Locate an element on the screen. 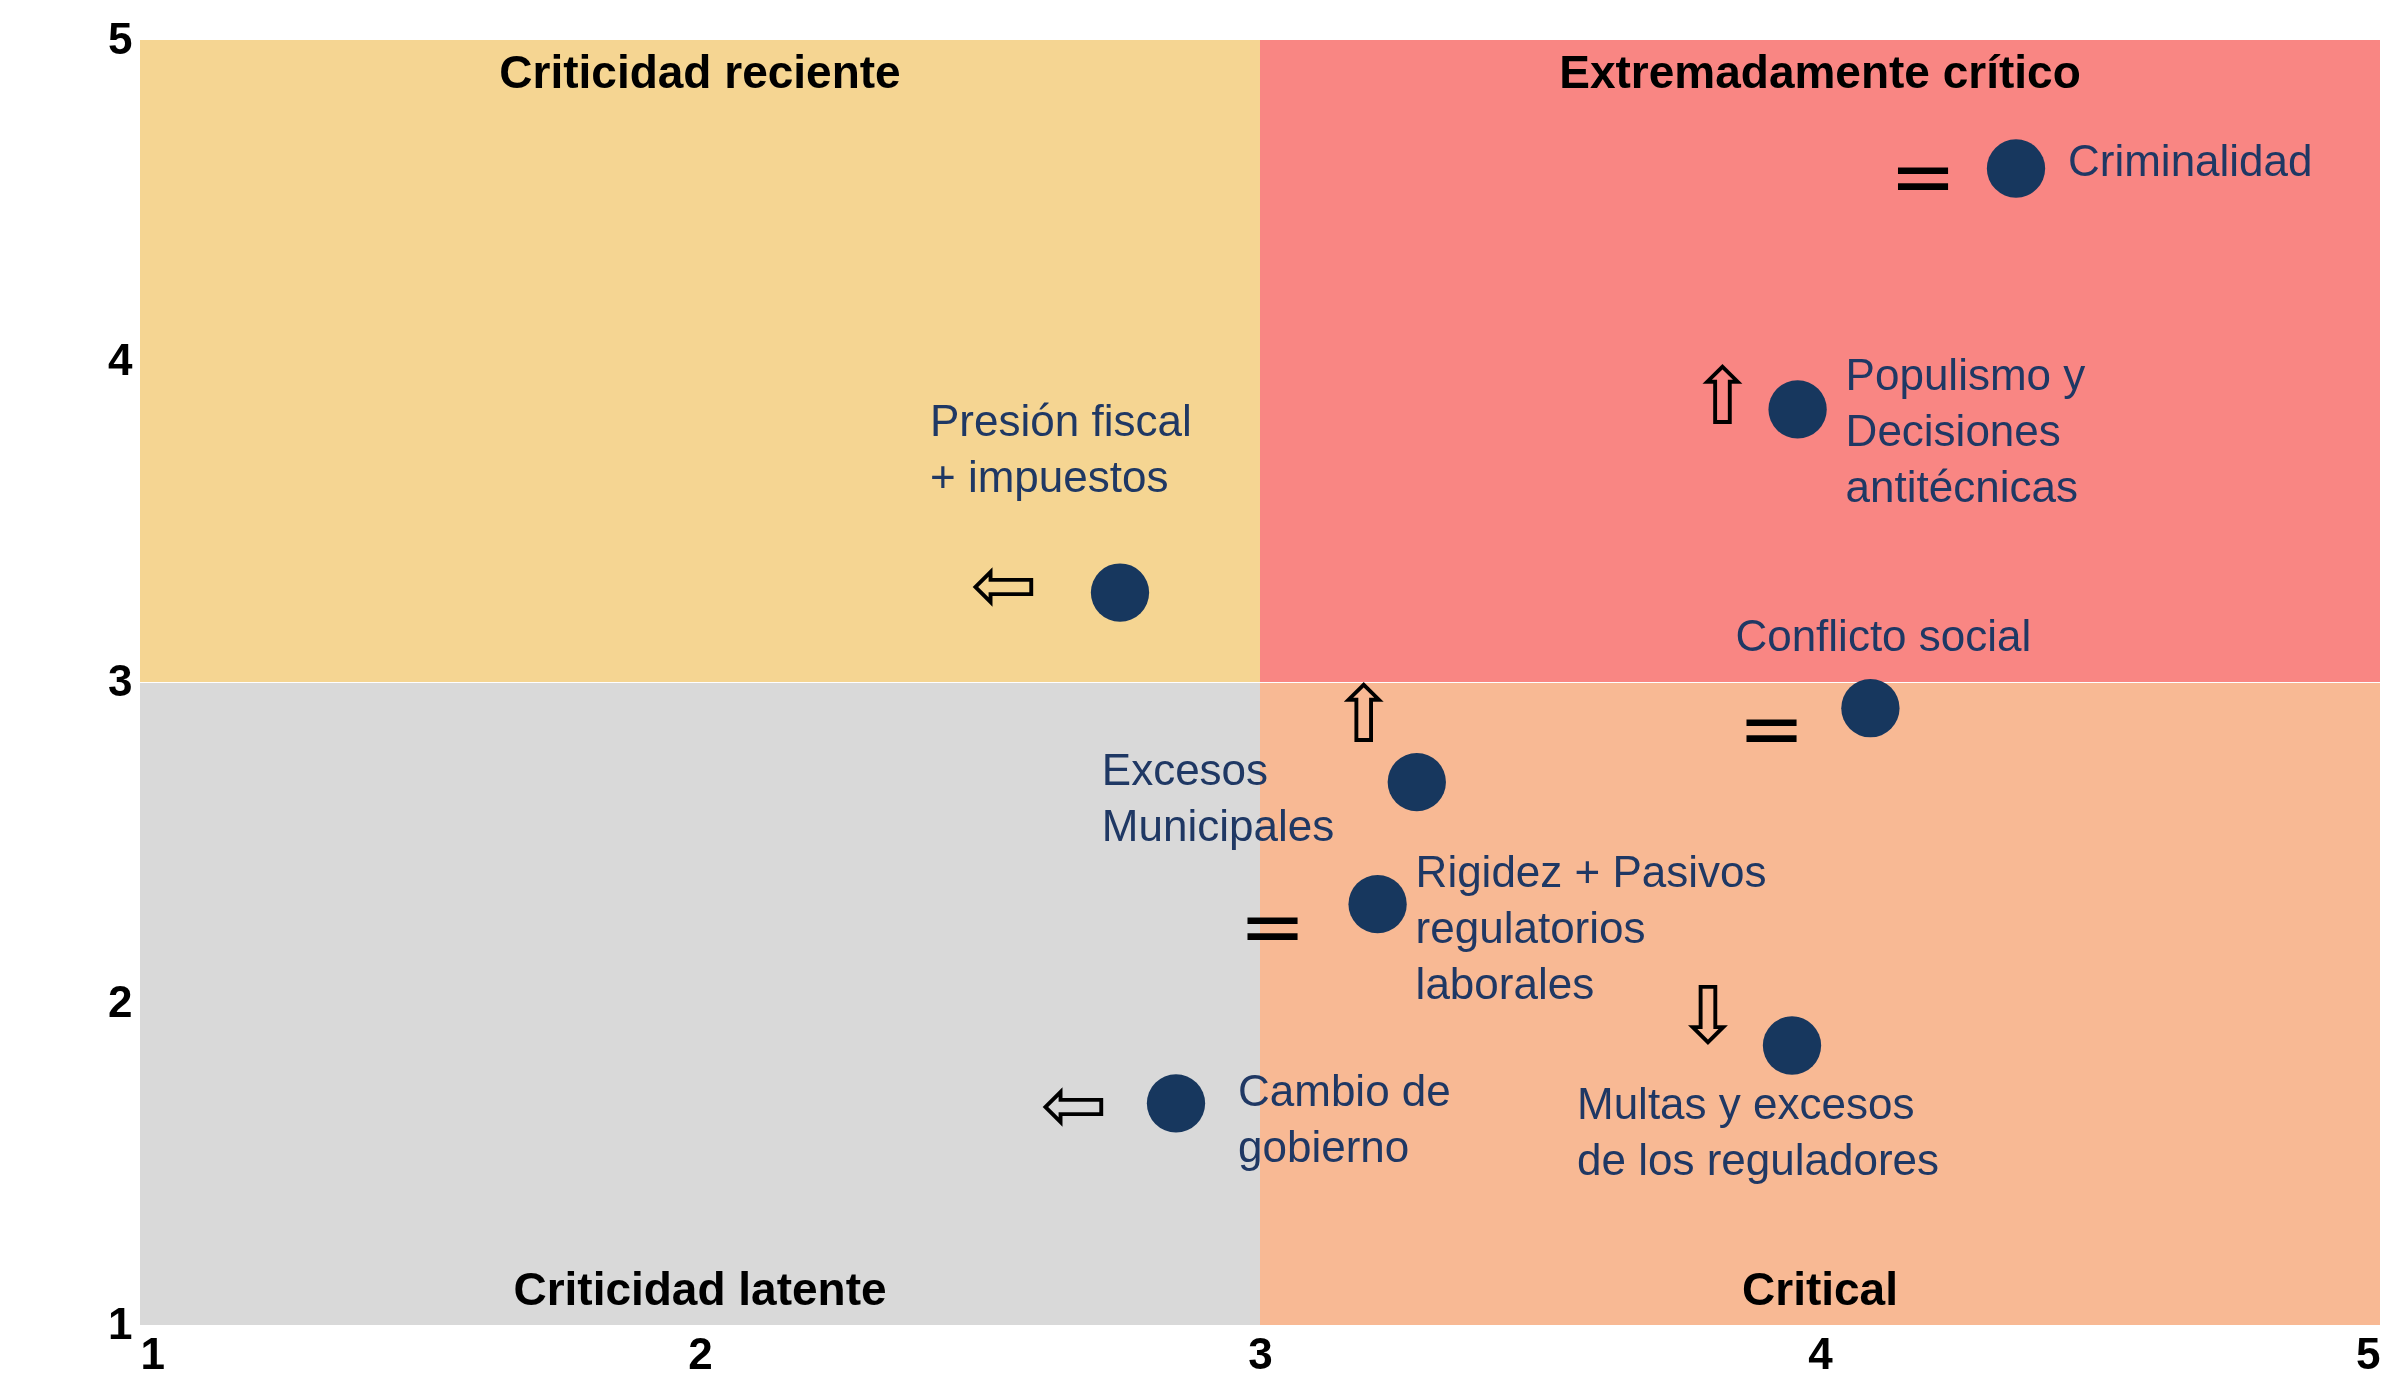  y-tick-label: 4 is located at coordinates (121, 359).